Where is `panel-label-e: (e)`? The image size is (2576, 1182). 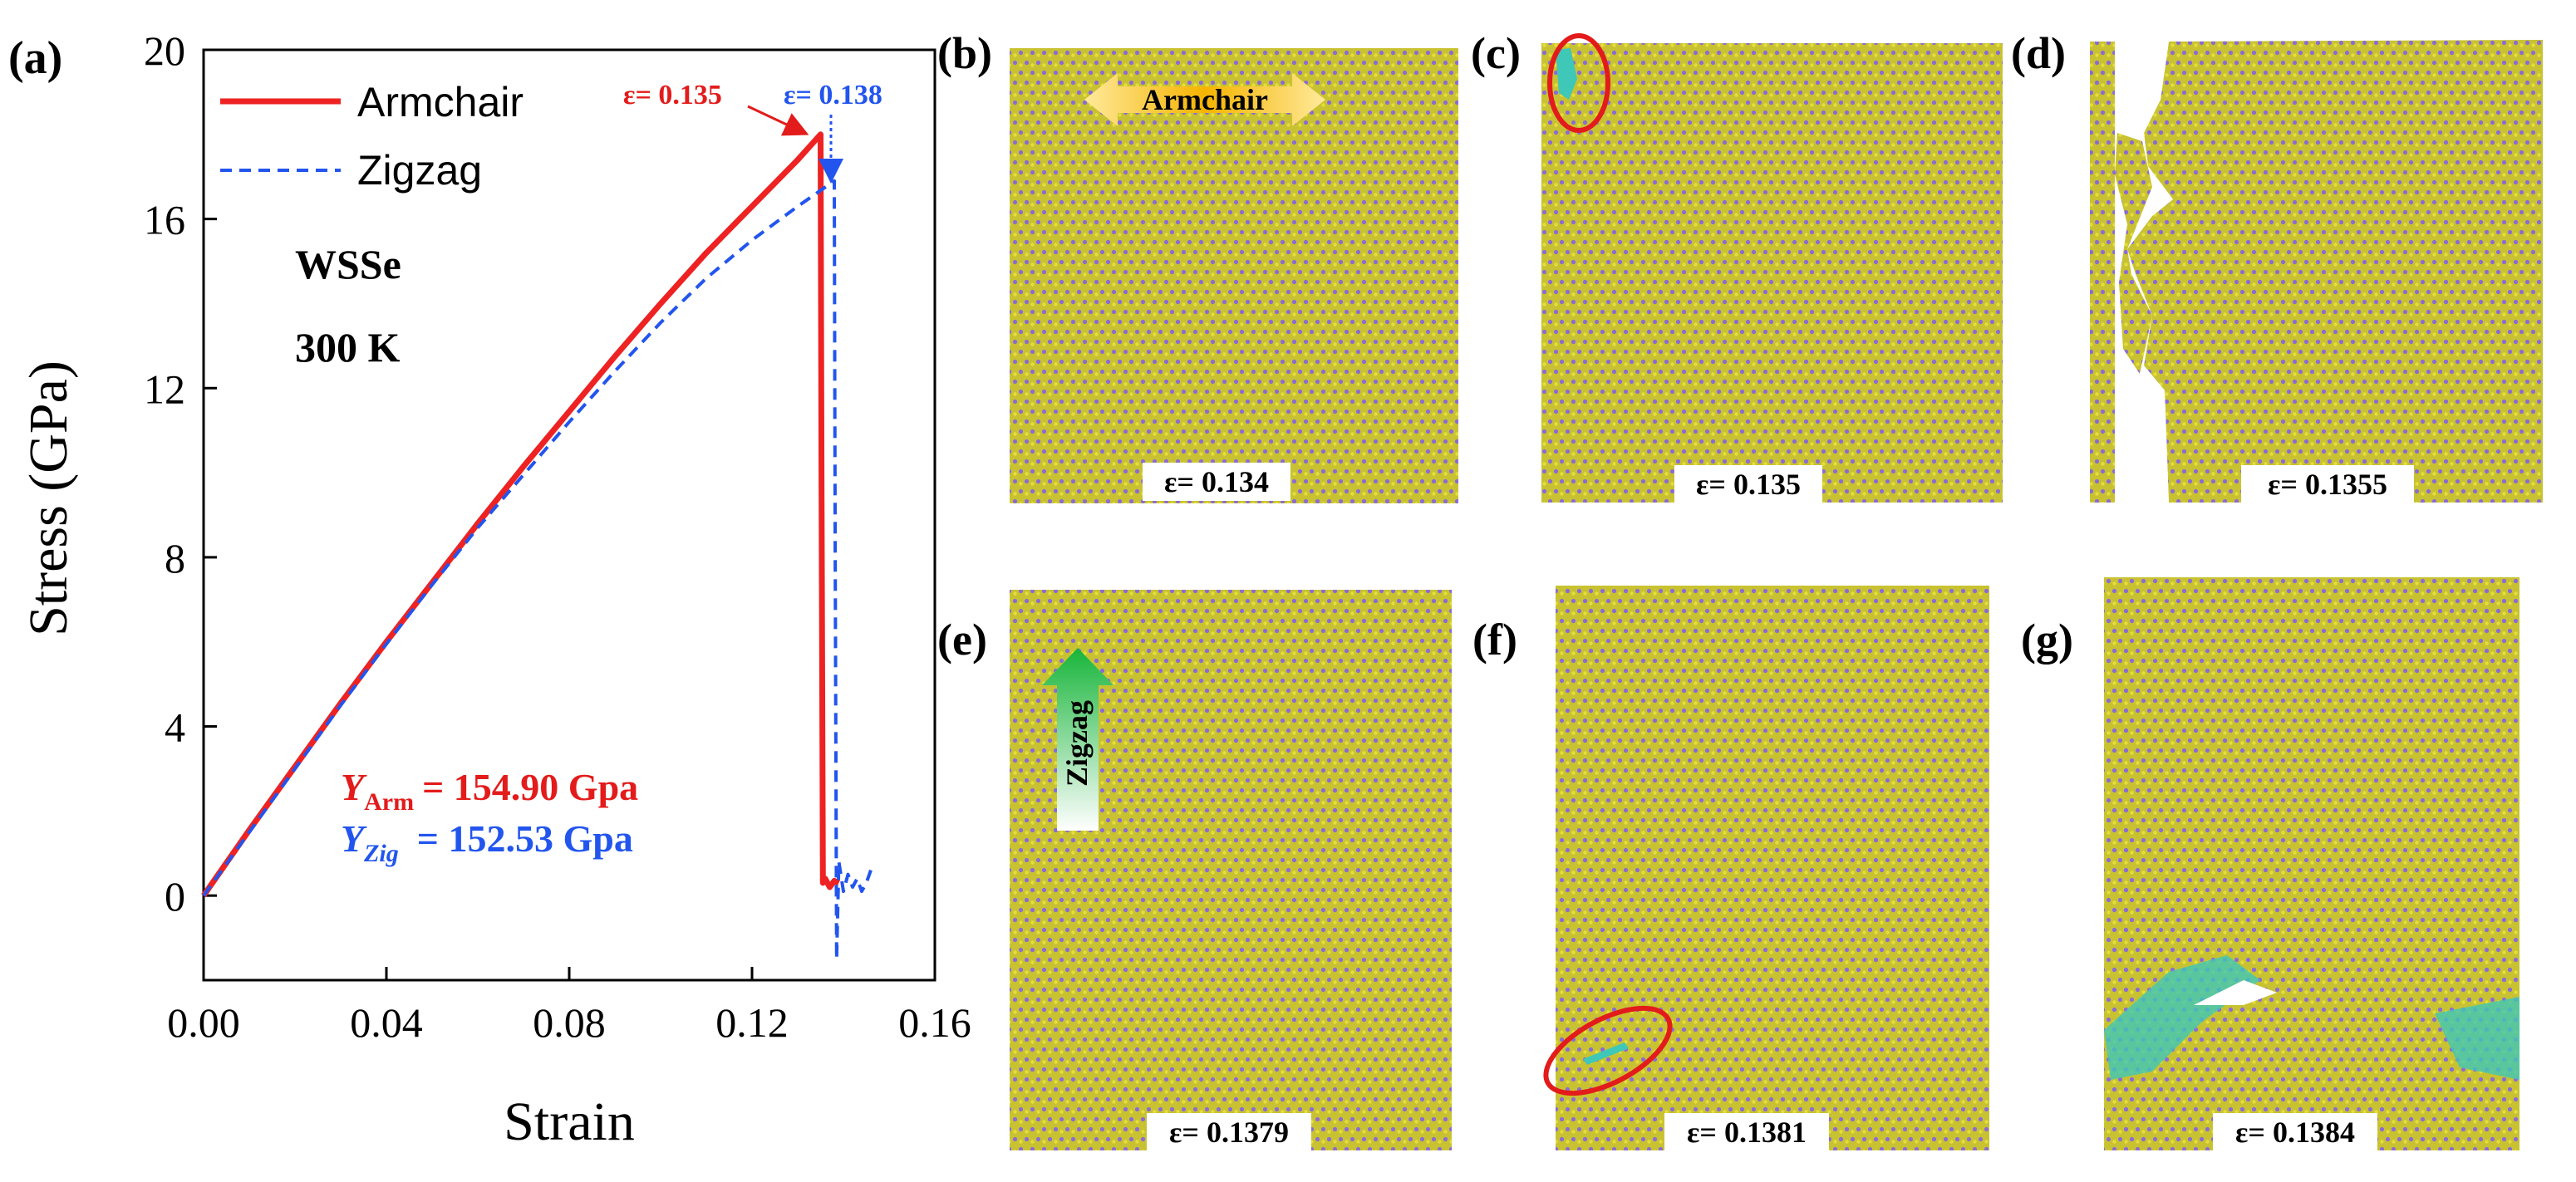 panel-label-e: (e) is located at coordinates (962, 640).